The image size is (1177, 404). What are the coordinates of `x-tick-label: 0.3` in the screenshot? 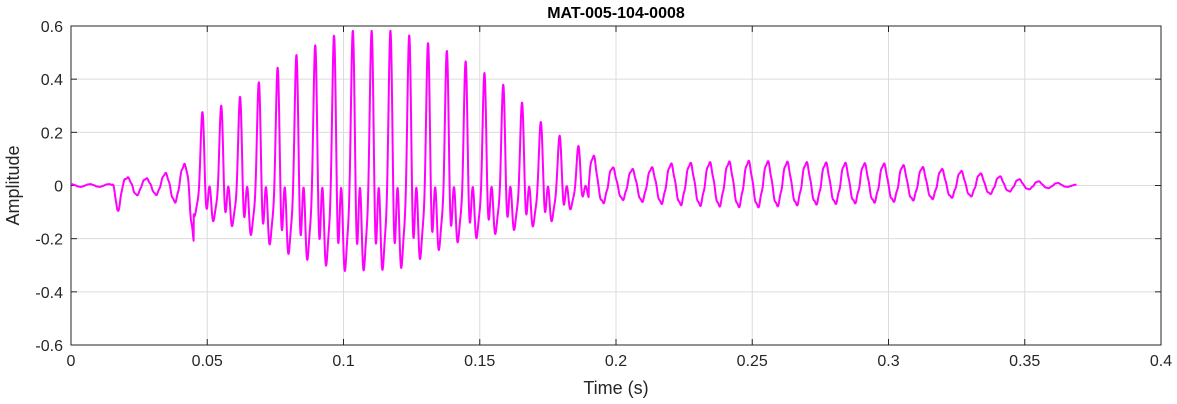 It's located at (888, 361).